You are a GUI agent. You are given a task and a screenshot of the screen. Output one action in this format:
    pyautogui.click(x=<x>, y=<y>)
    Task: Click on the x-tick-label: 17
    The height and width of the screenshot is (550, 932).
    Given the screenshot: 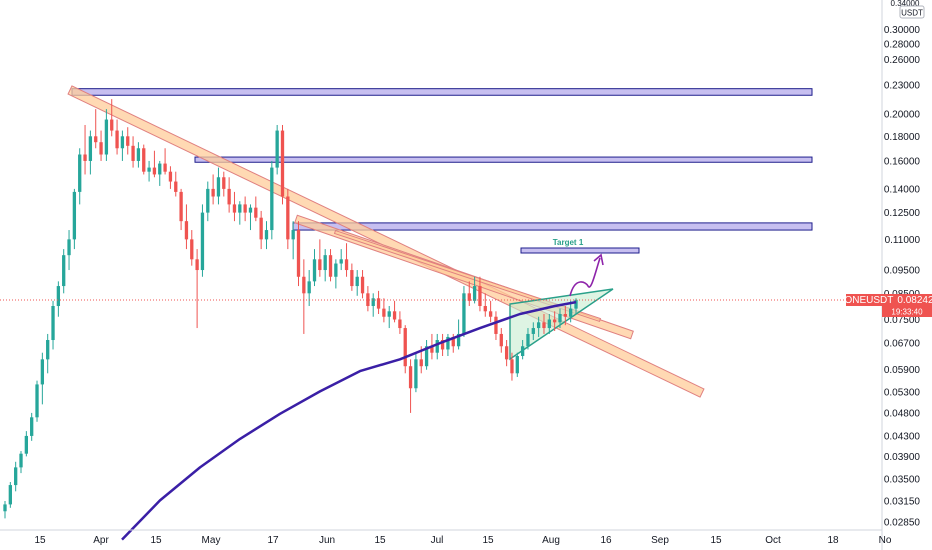 What is the action you would take?
    pyautogui.click(x=273, y=540)
    